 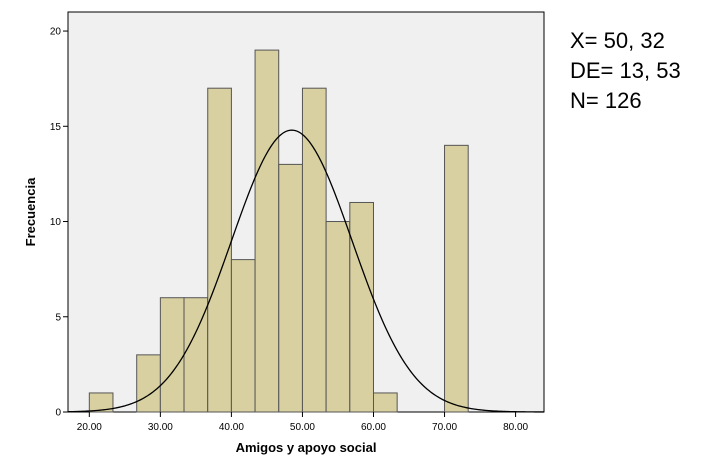 What do you see at coordinates (515, 427) in the screenshot?
I see `x-tick-label: 80.00` at bounding box center [515, 427].